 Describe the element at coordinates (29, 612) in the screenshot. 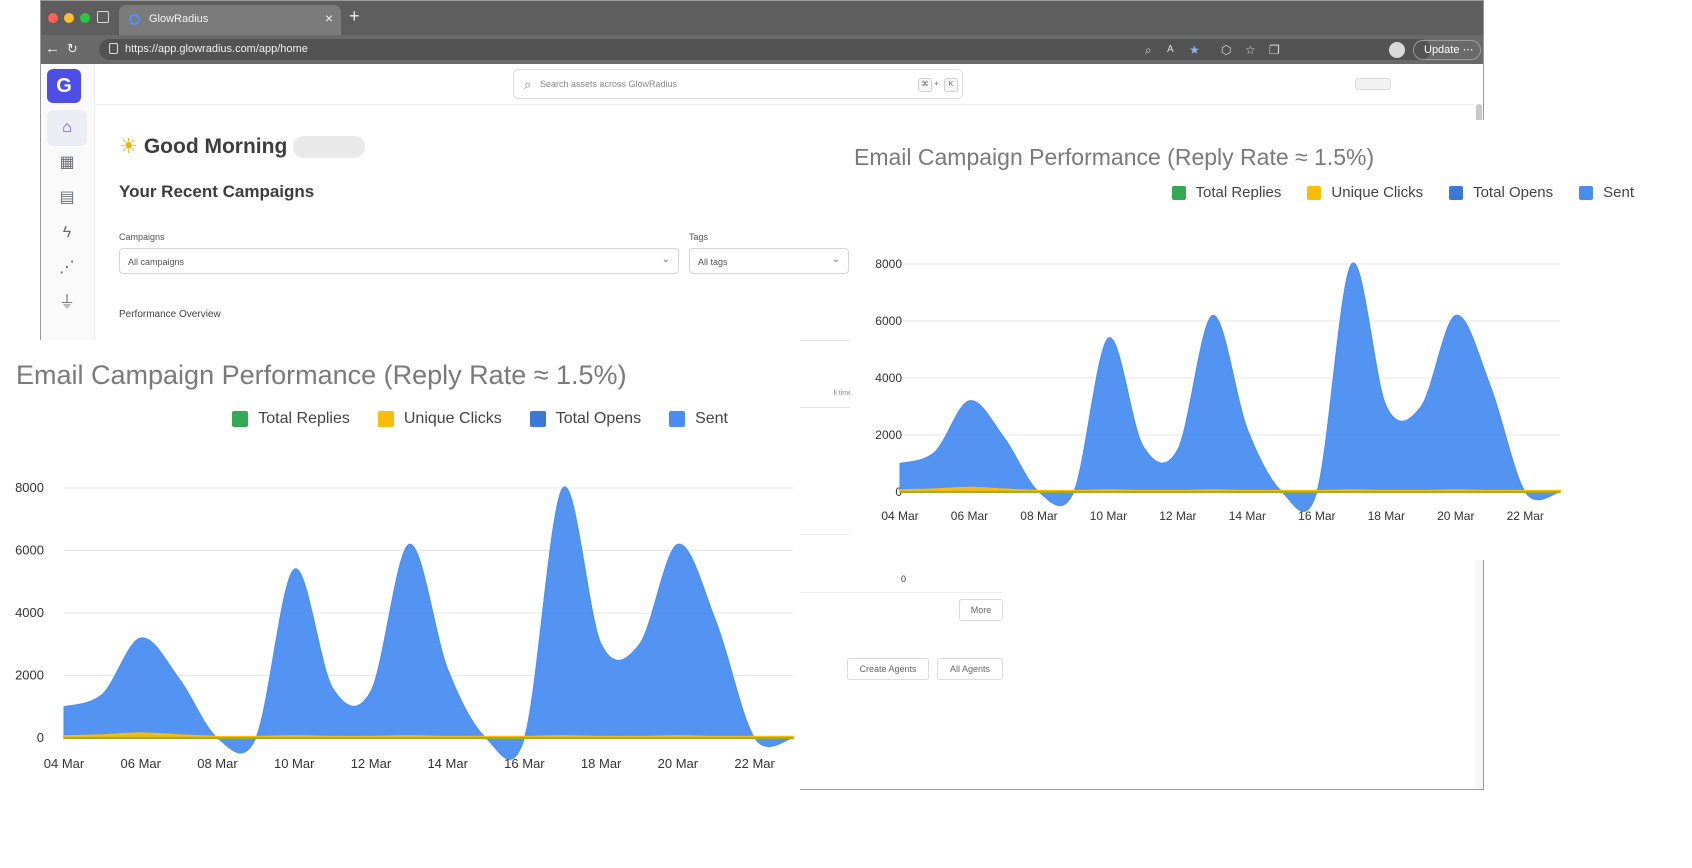

I see `y-tick-label: 4000` at that location.